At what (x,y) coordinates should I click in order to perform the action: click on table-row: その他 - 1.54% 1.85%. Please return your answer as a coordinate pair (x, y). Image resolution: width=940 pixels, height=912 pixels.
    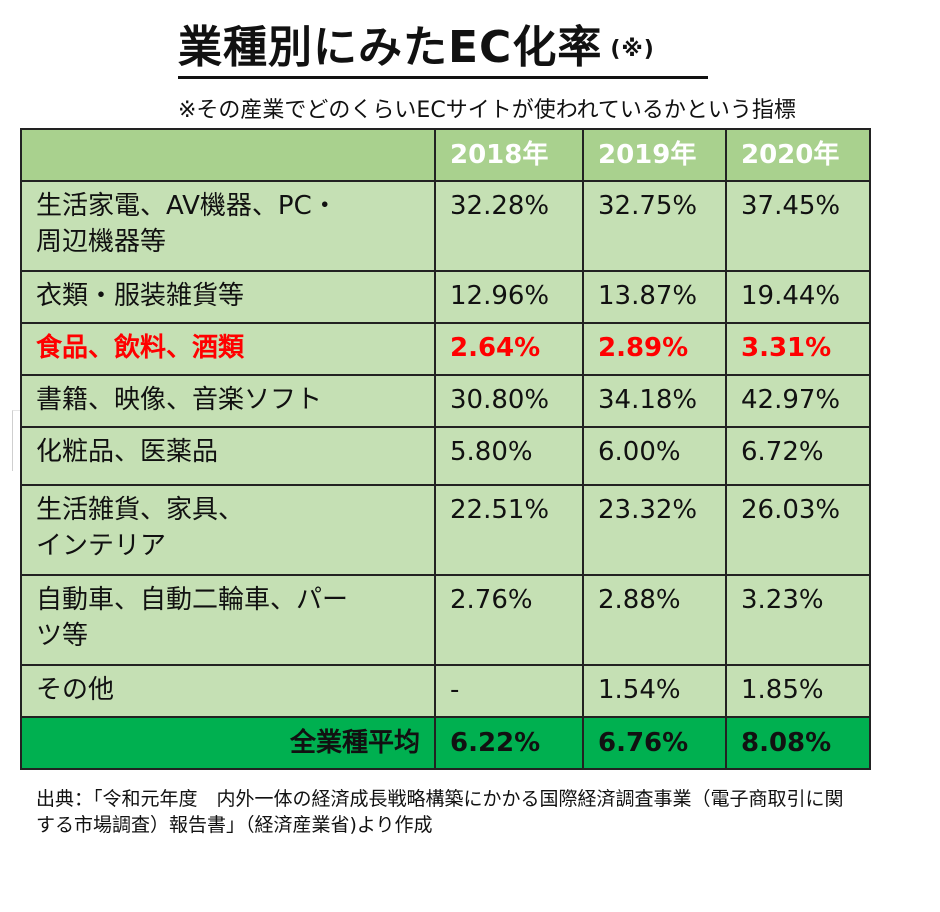
    Looking at the image, I should click on (445, 691).